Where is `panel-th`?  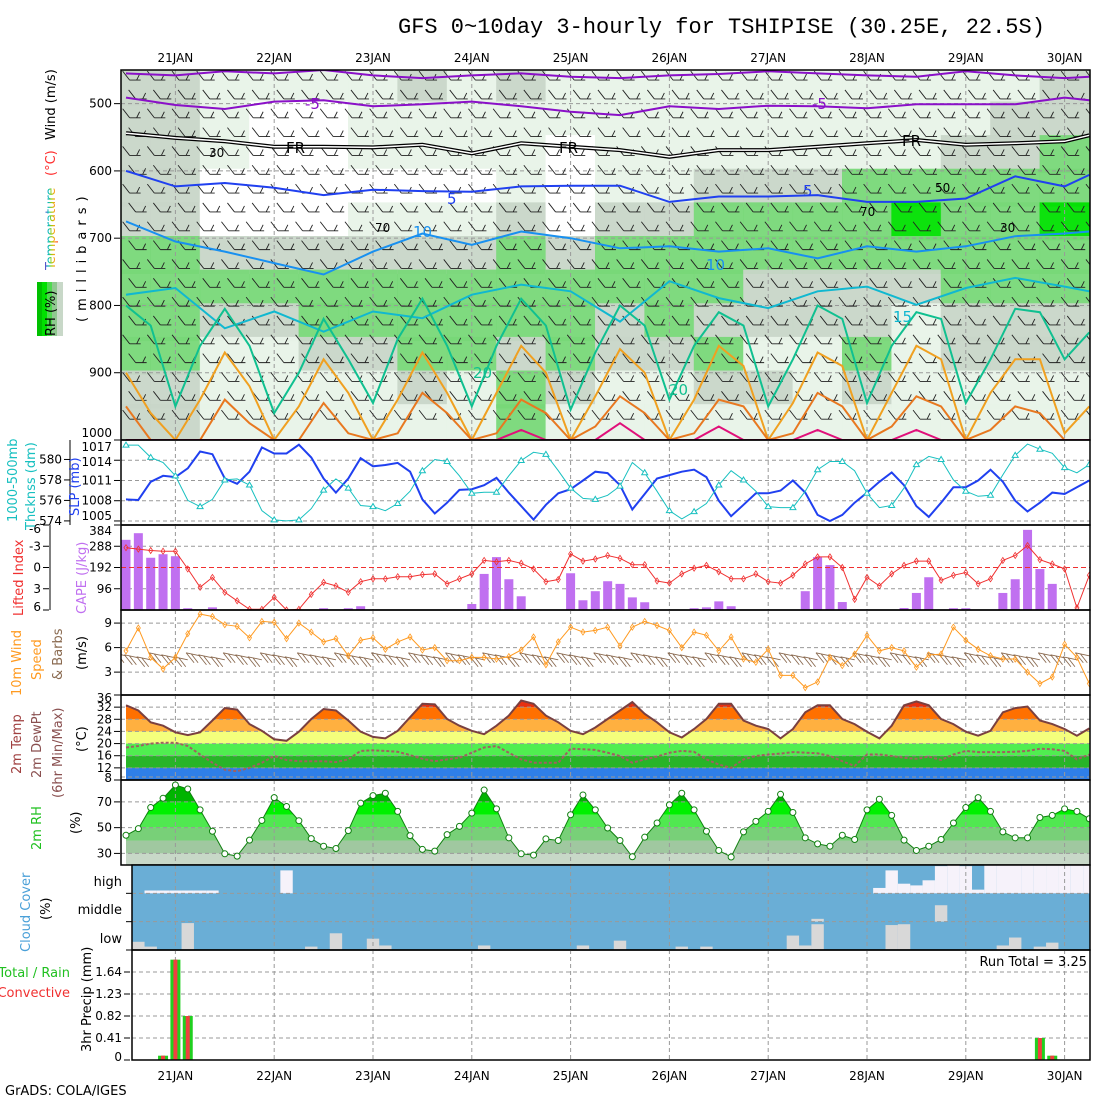 panel-th is located at coordinates (605, 482).